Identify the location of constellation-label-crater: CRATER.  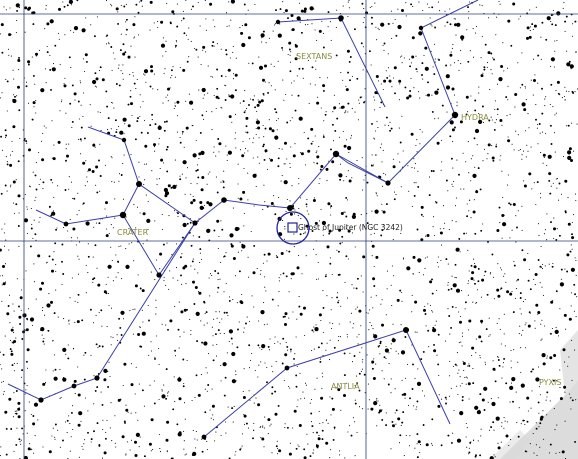
(133, 232).